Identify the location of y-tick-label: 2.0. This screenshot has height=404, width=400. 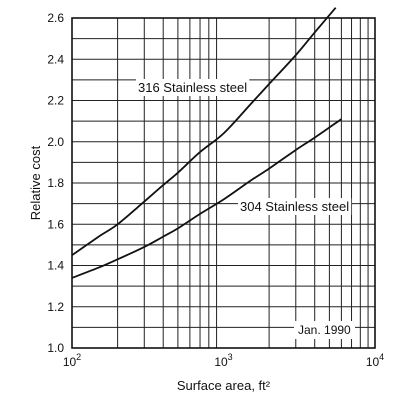
(55, 142).